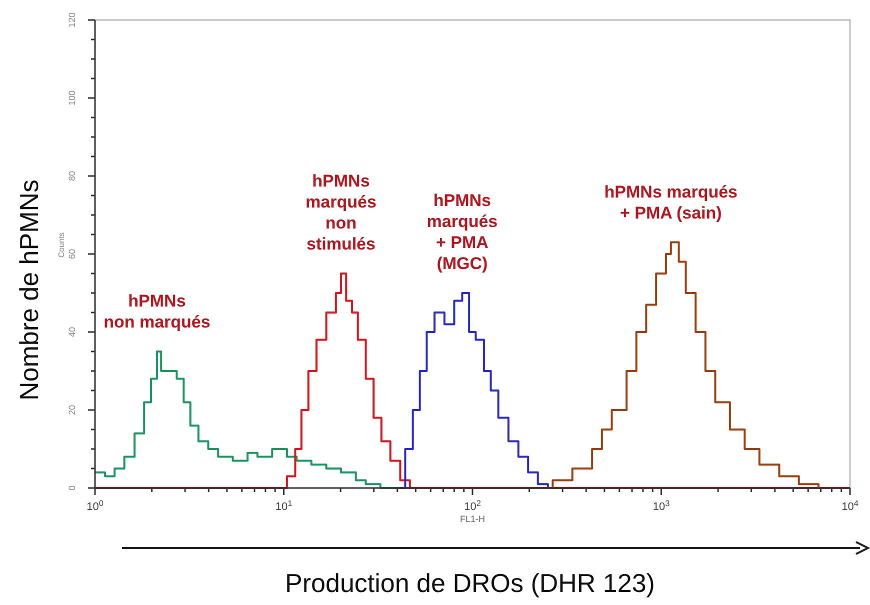 Image resolution: width=870 pixels, height=605 pixels. I want to click on text: hPMNs non marqués, so click(157, 312).